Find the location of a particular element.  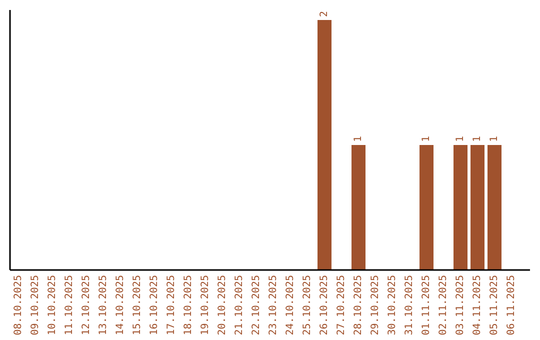

x-tick-label: 03.11.2025 is located at coordinates (460, 305).